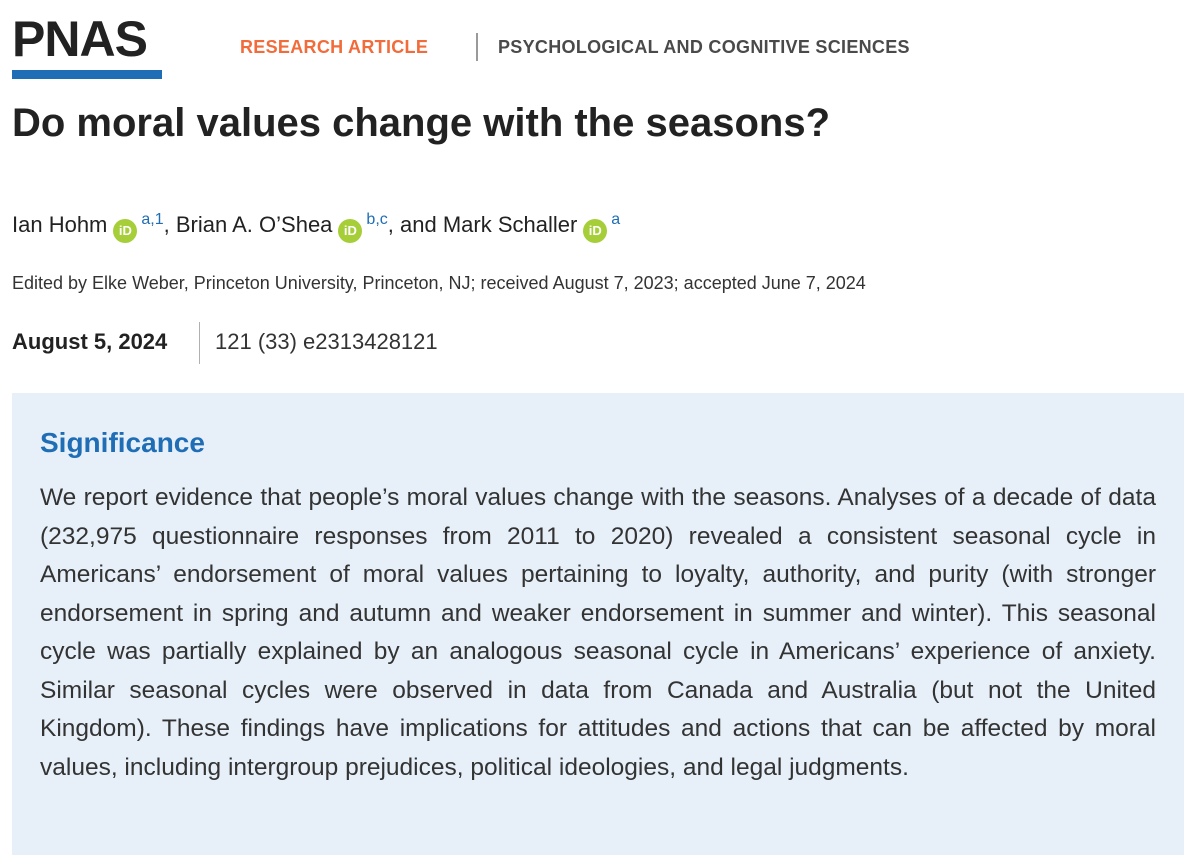 The image size is (1200, 868). I want to click on article-type-label: RESEARCH ARTICLE, so click(334, 47).